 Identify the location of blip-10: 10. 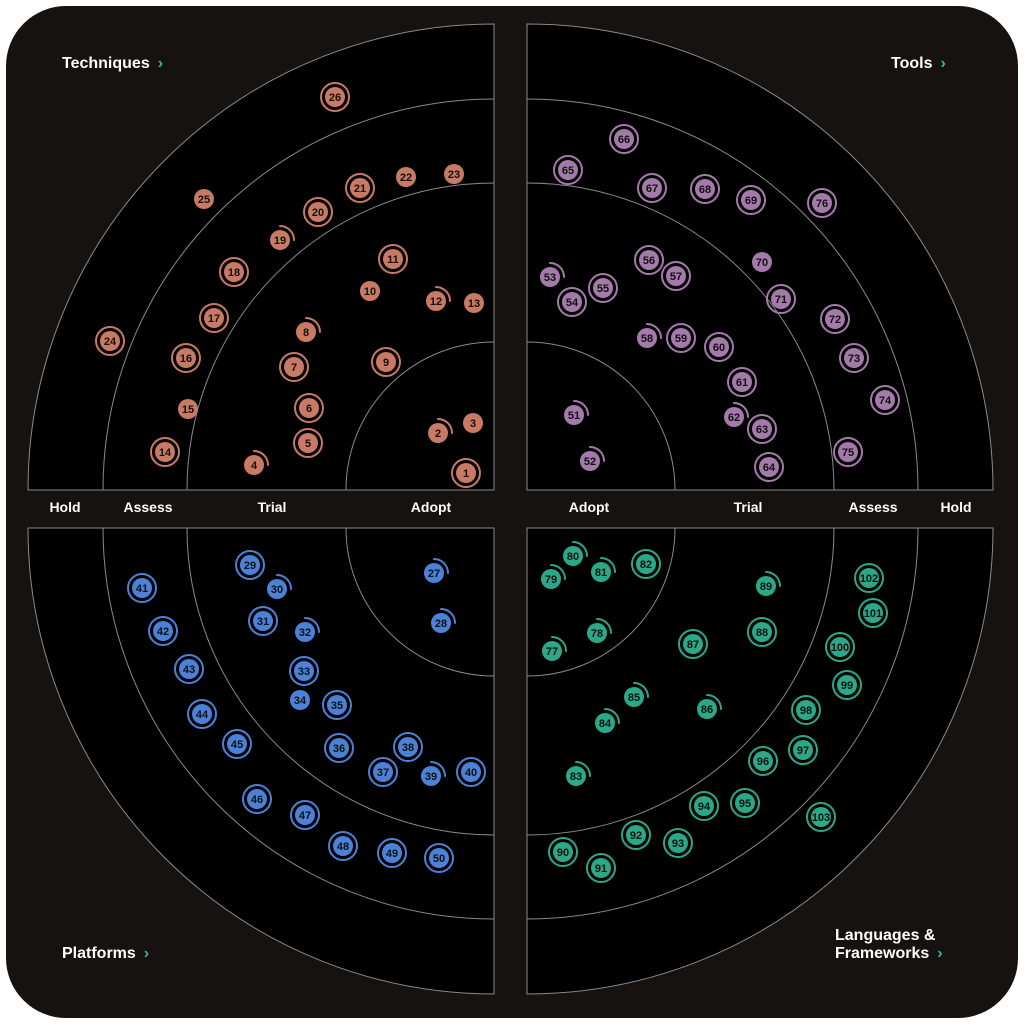
(370, 291).